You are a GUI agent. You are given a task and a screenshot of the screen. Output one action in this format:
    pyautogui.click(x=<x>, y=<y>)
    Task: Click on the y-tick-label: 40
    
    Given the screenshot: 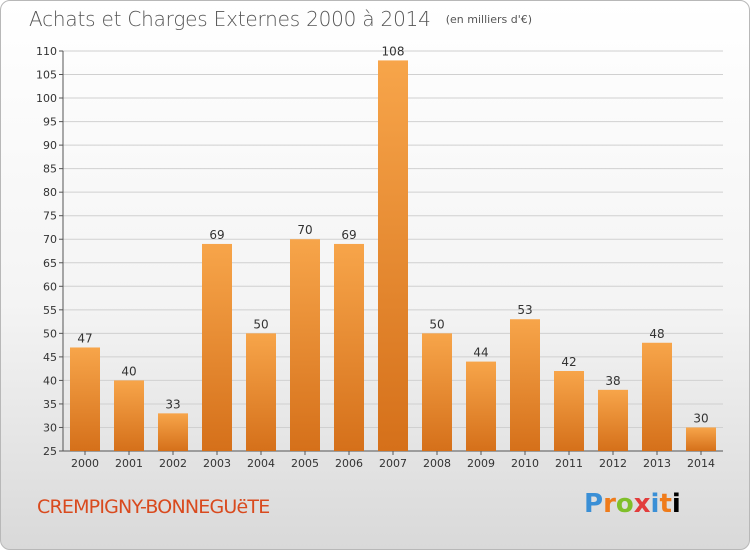 What is the action you would take?
    pyautogui.click(x=50, y=380)
    